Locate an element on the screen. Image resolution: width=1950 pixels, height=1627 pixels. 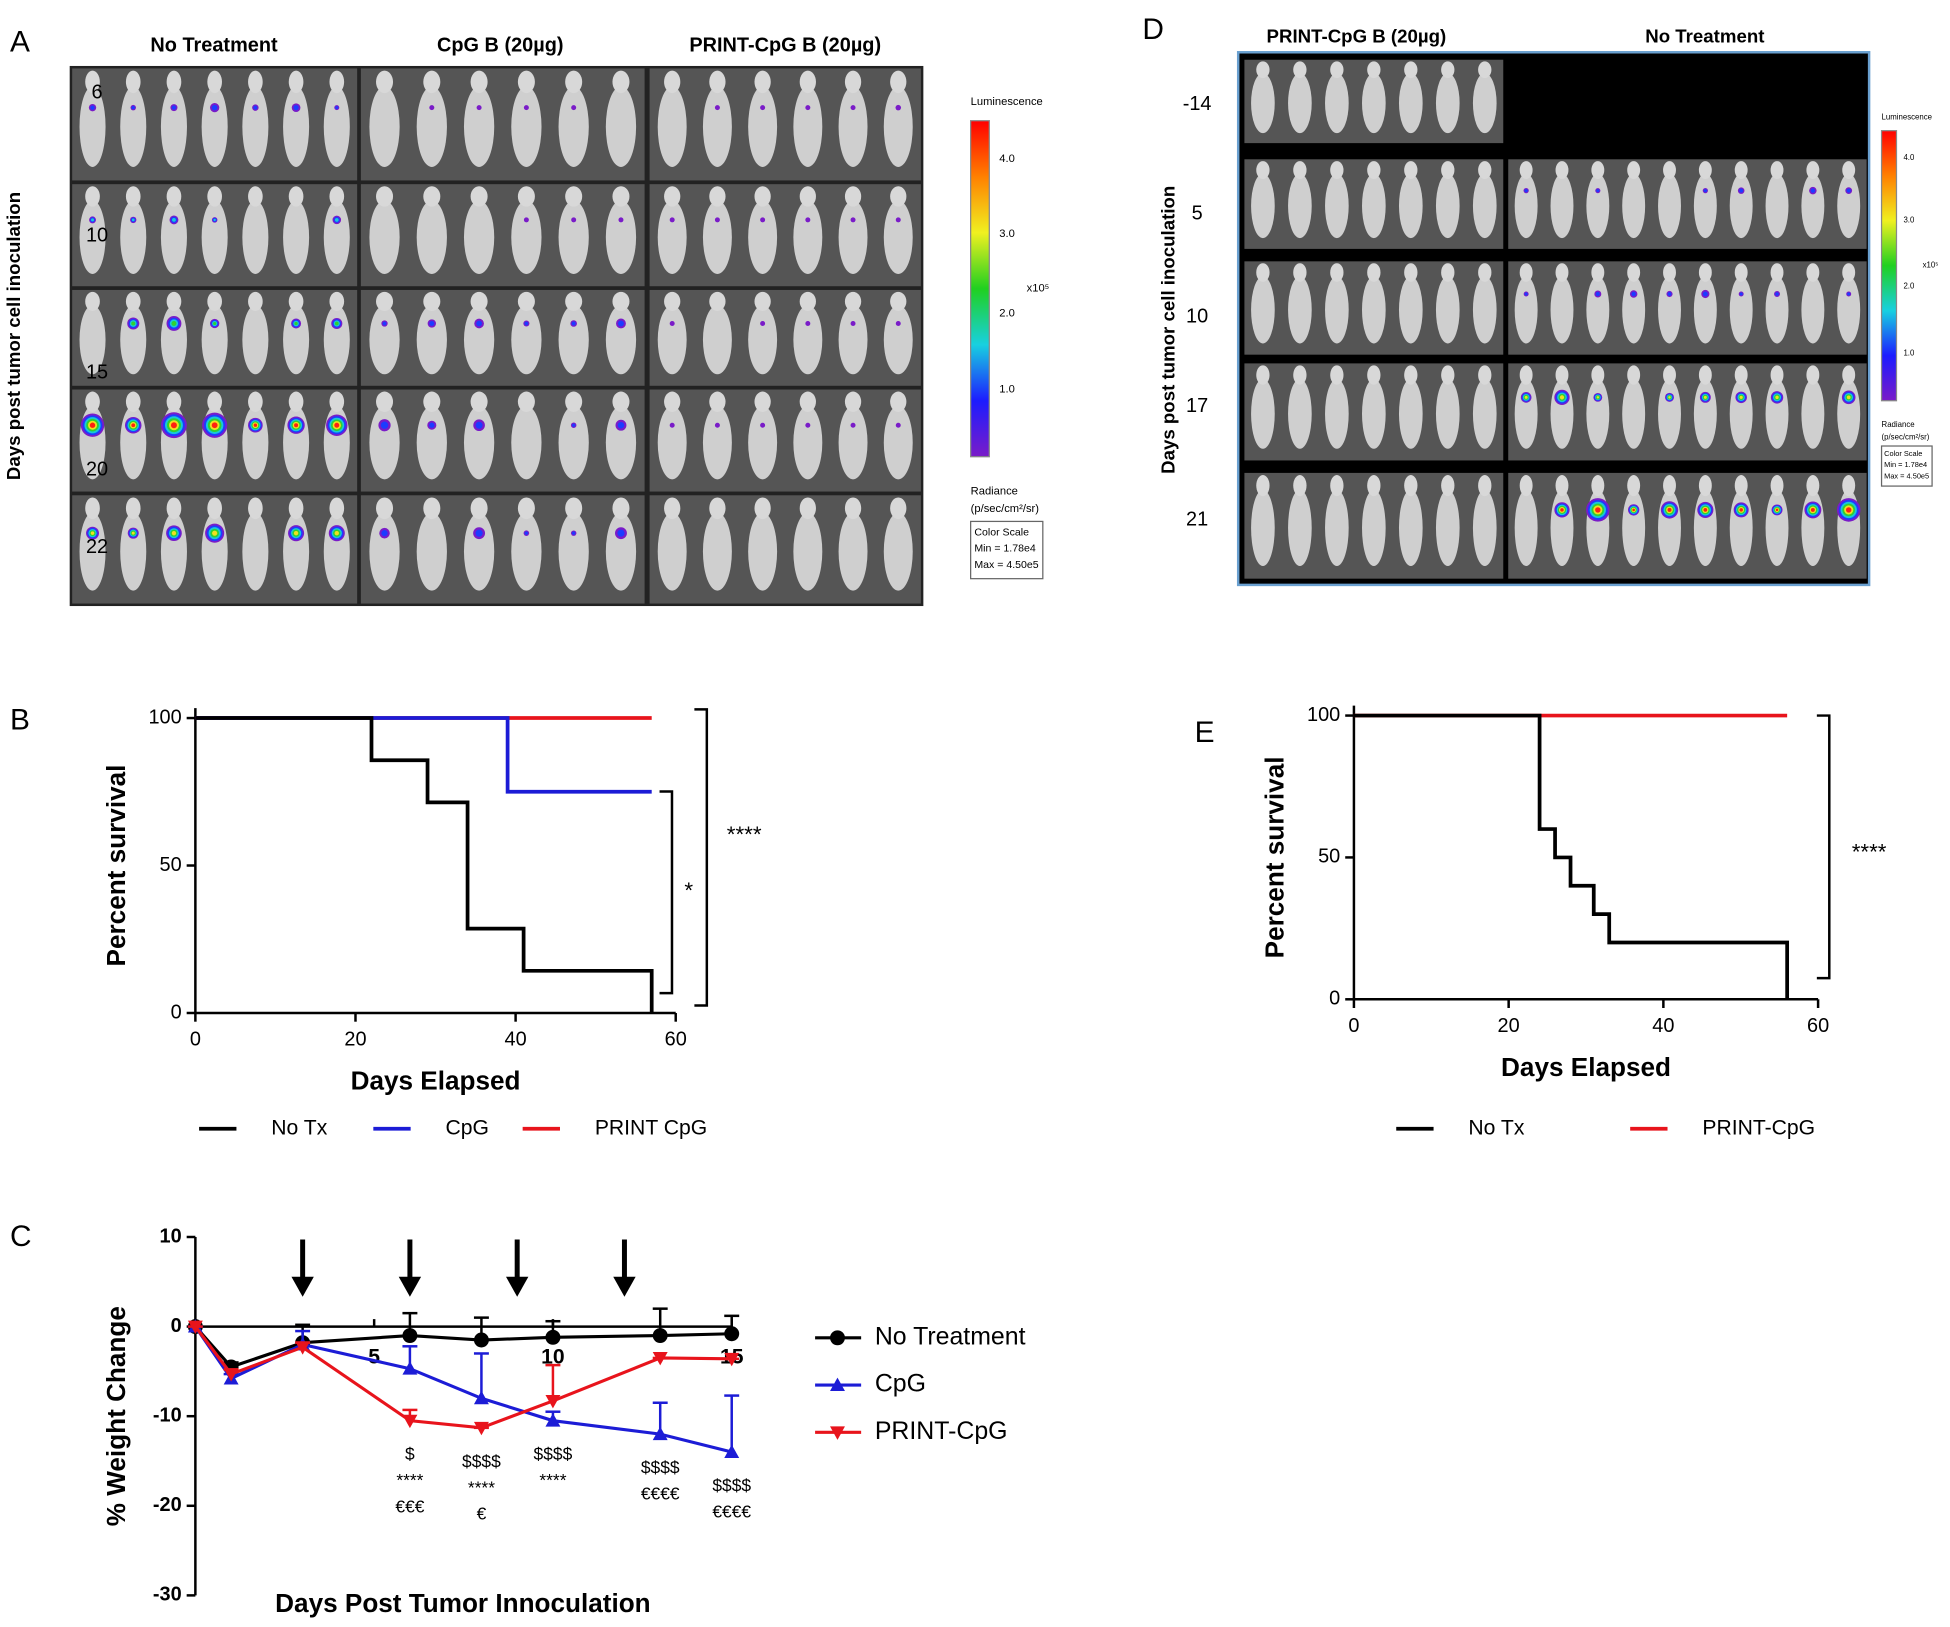
x-tick-label: 60 is located at coordinates (676, 1040).